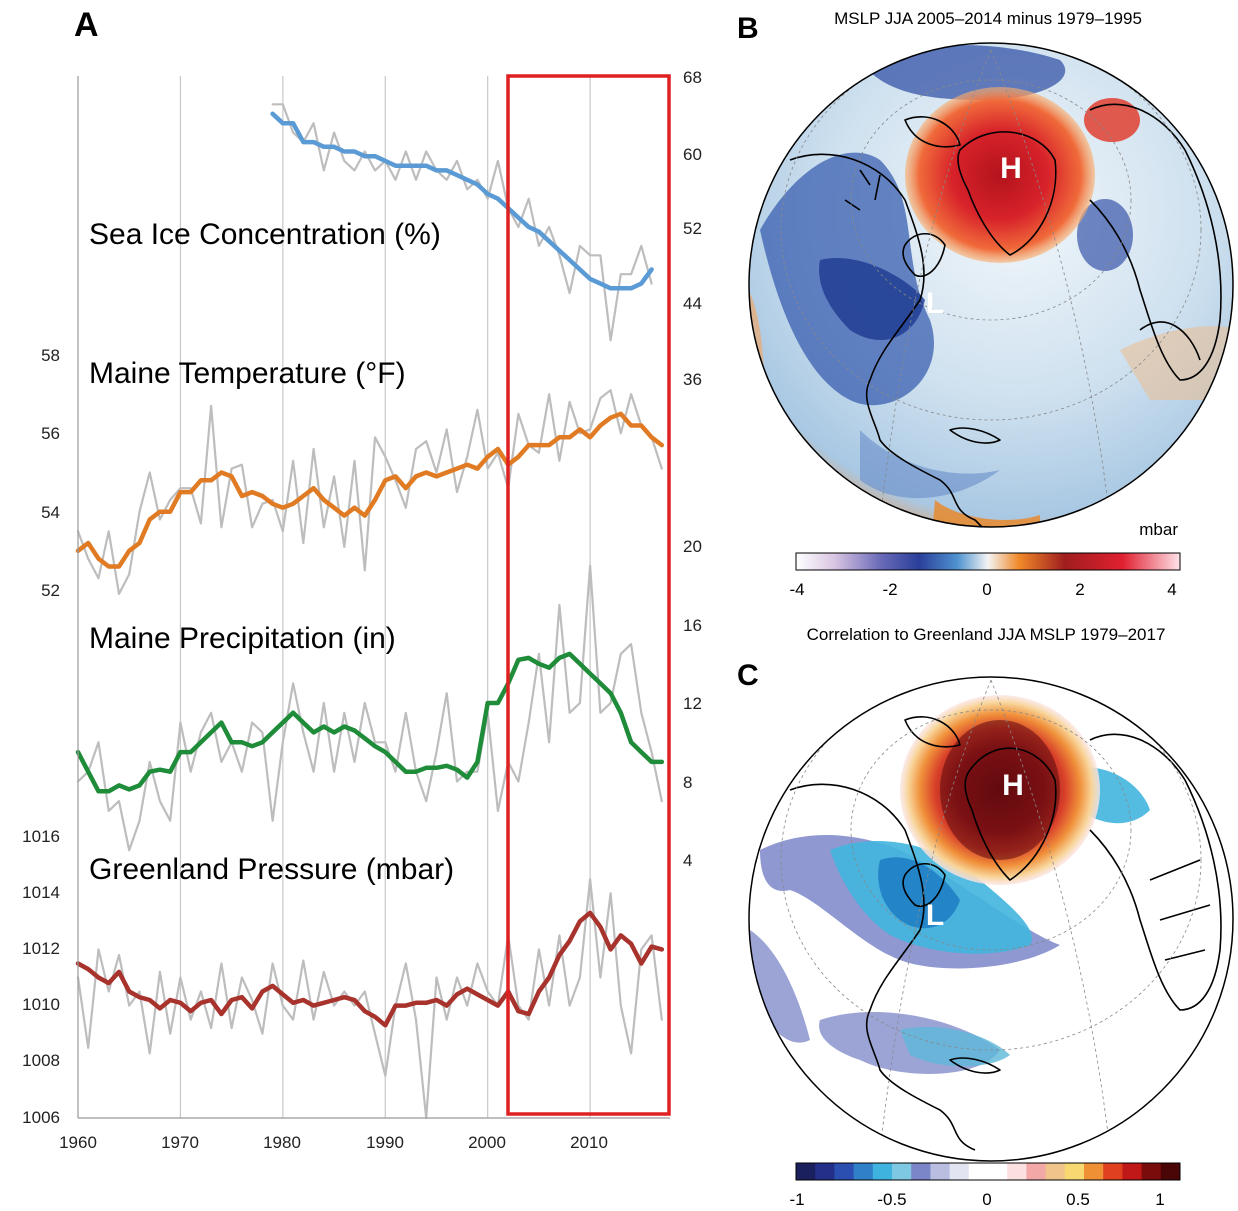 The height and width of the screenshot is (1211, 1238). I want to click on colorbar-outline, so click(988, 1171).